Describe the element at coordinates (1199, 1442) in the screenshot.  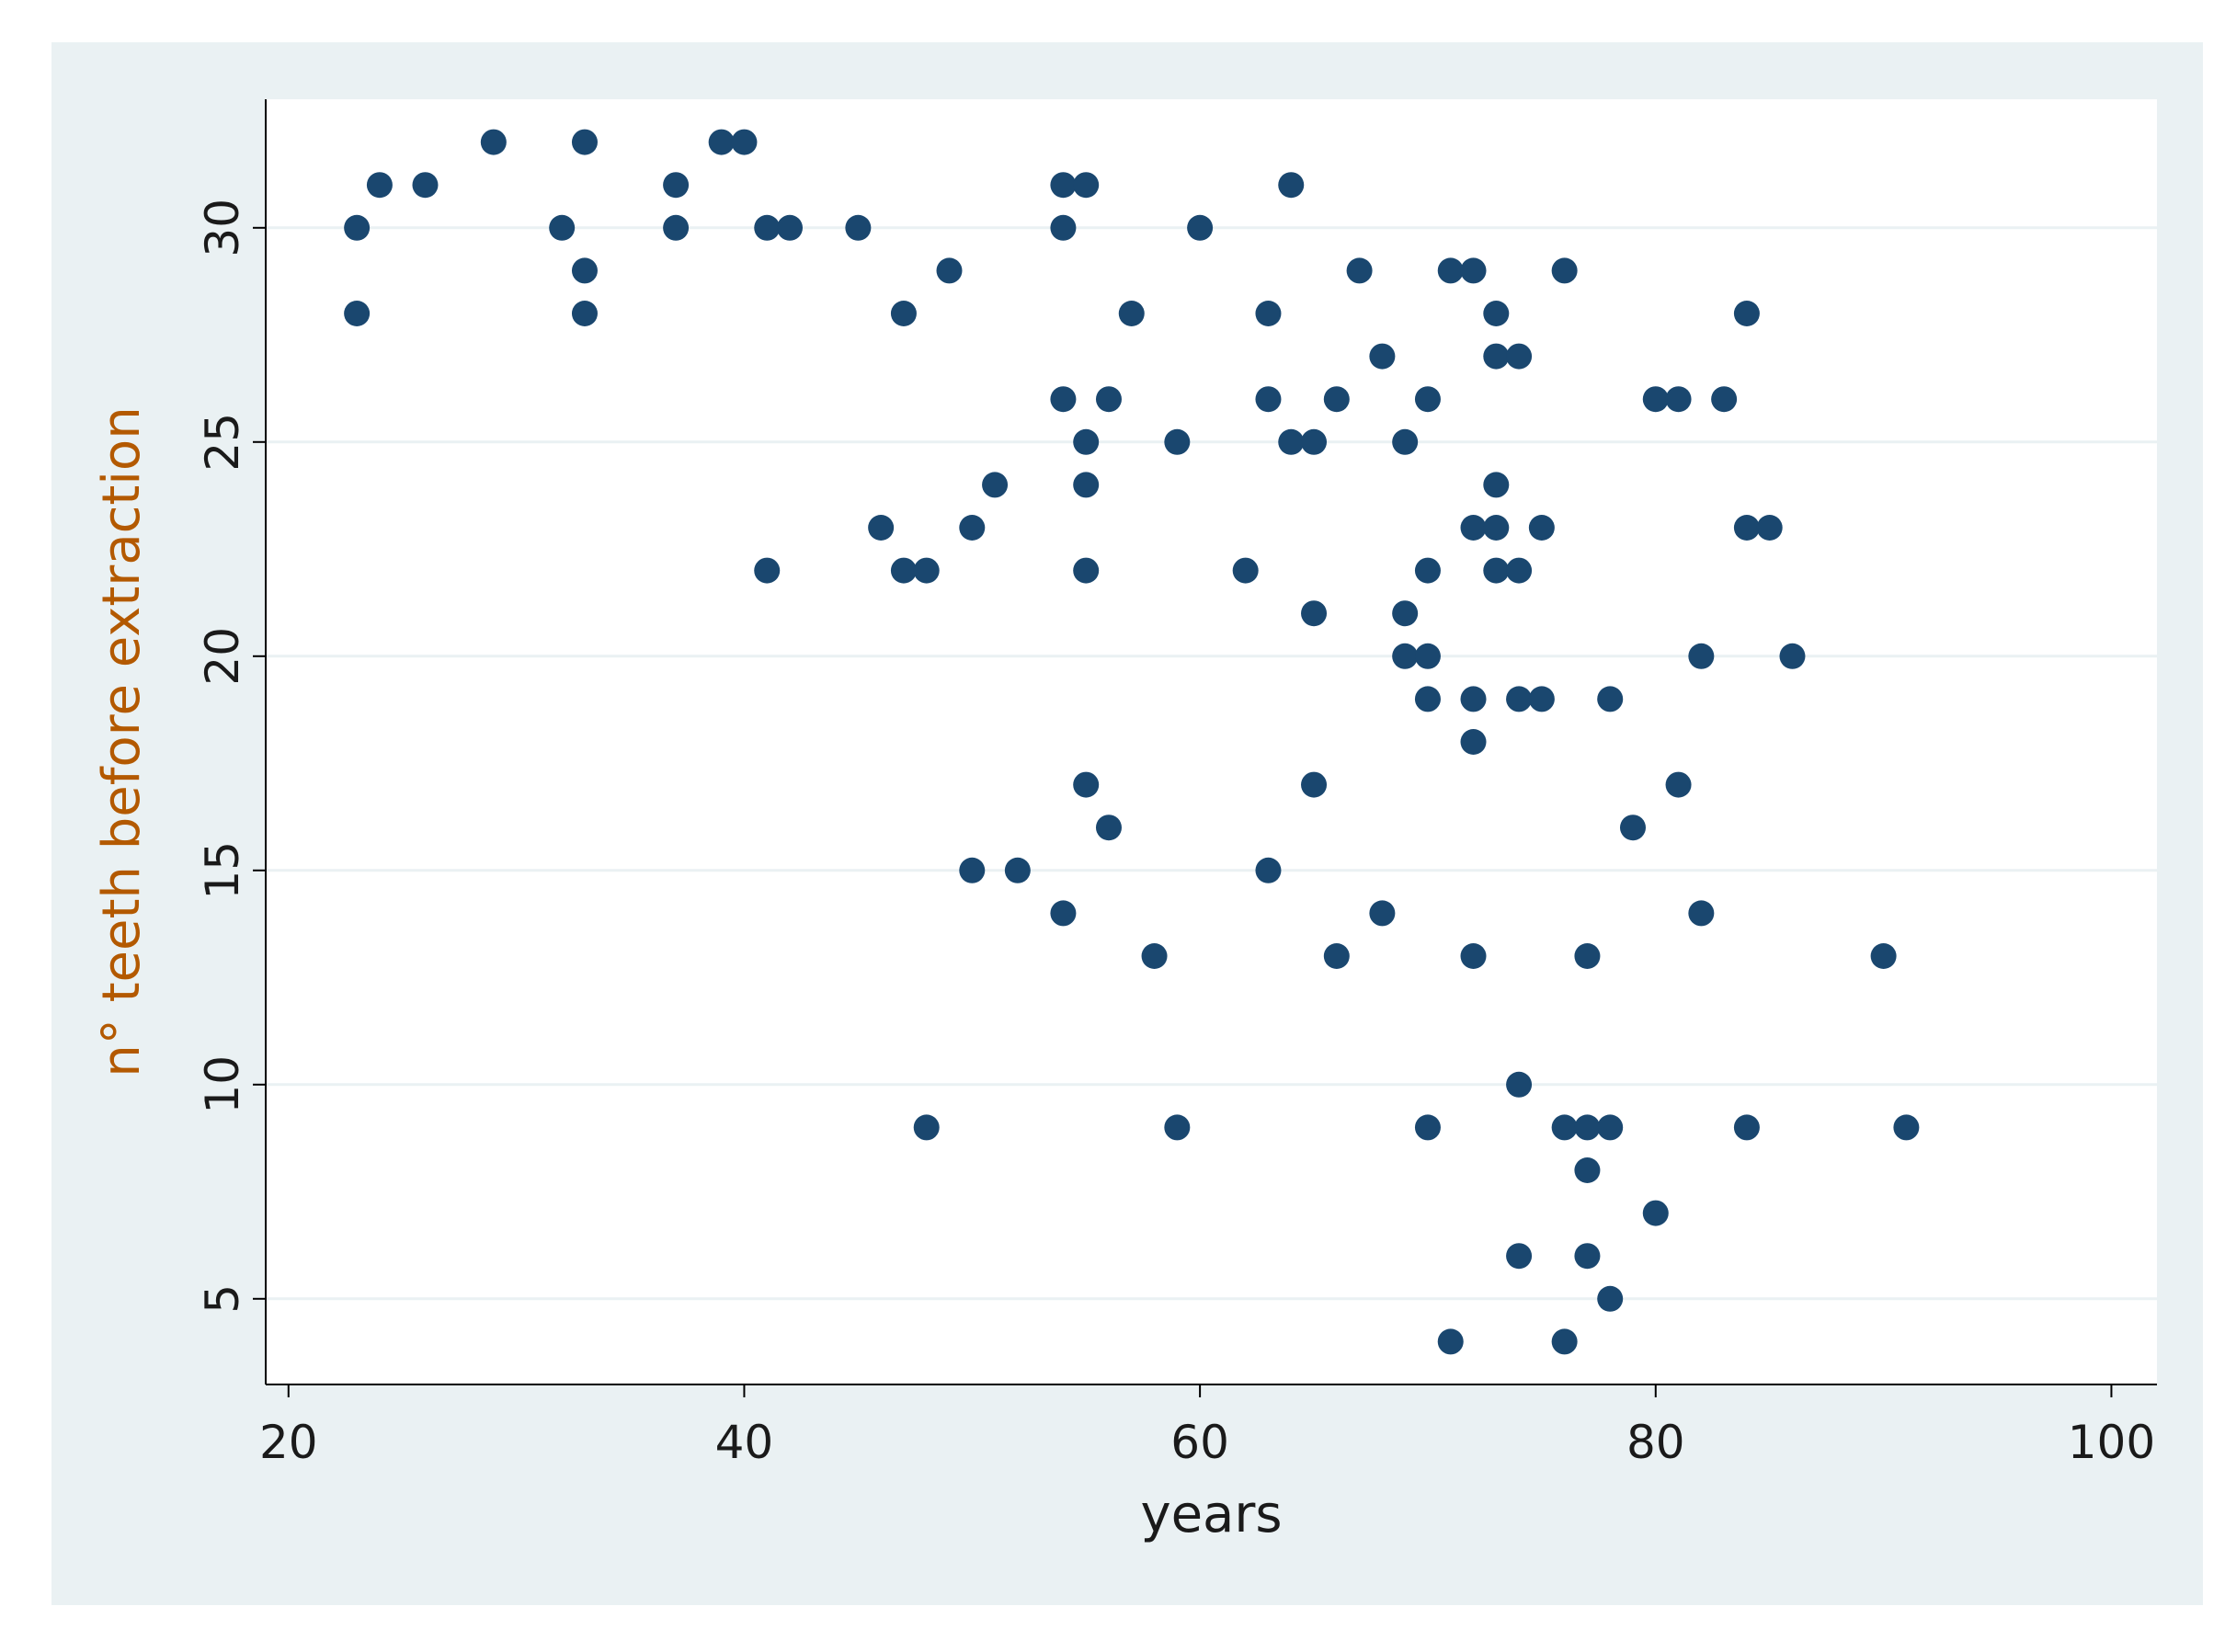
I see `x-tick-label-60: 60` at that location.